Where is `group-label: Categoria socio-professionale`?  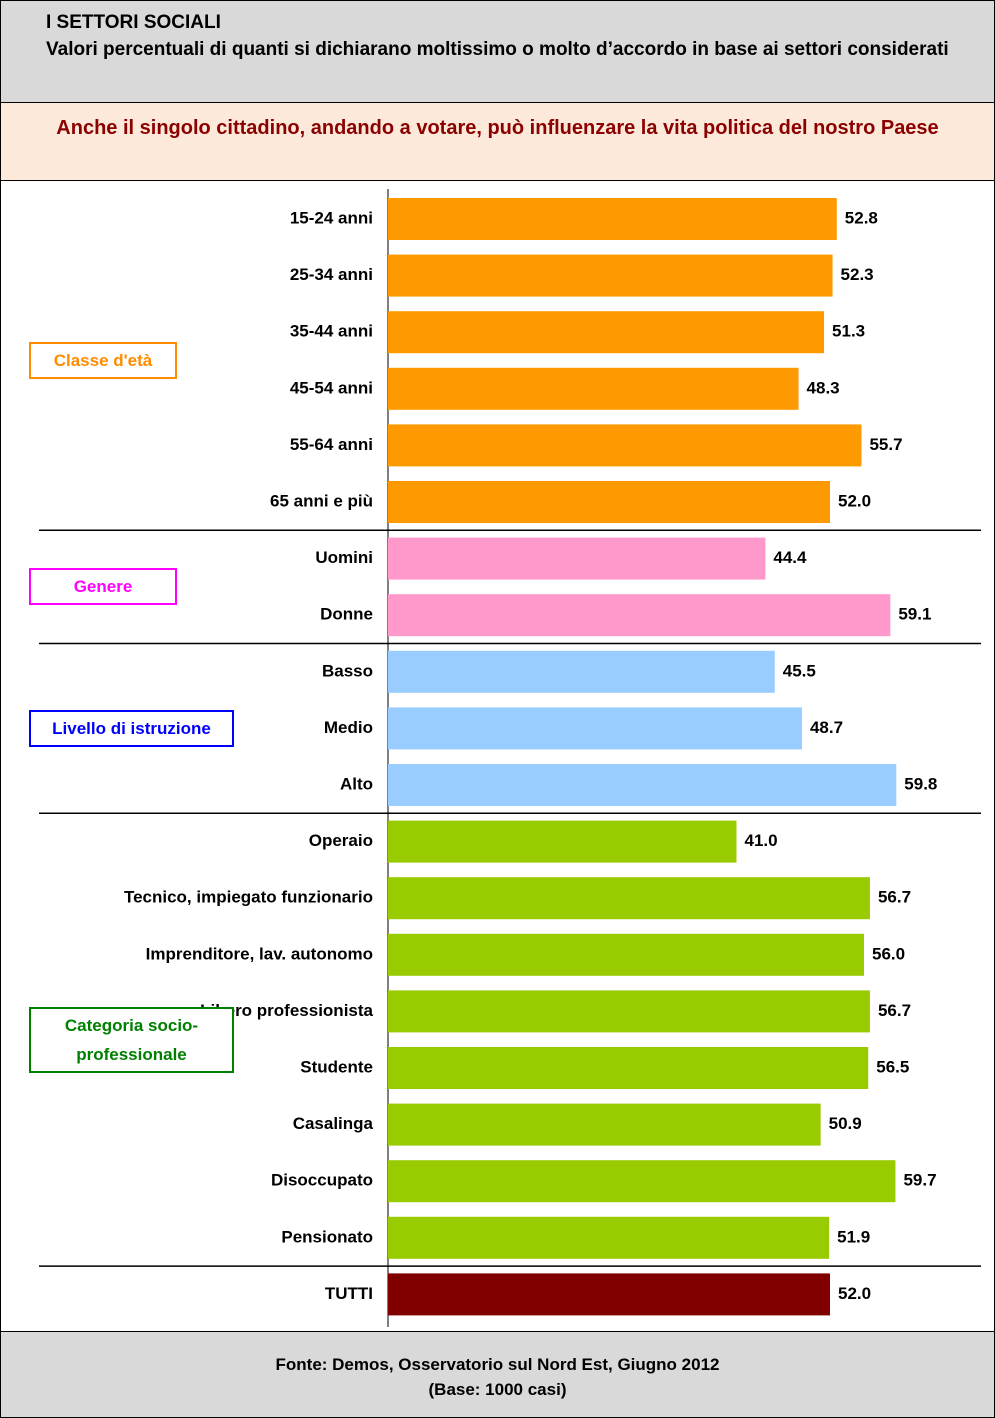 group-label: Categoria socio-professionale is located at coordinates (131, 1039).